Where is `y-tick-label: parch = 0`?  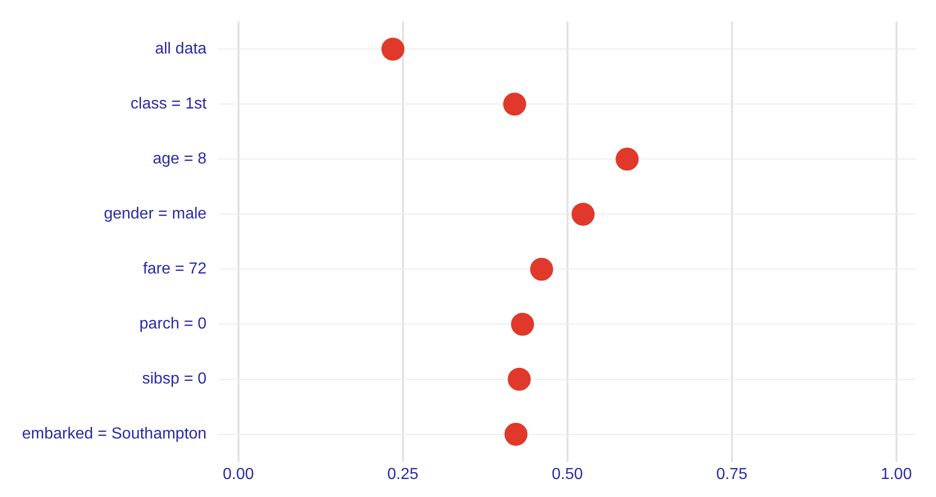 y-tick-label: parch = 0 is located at coordinates (173, 324).